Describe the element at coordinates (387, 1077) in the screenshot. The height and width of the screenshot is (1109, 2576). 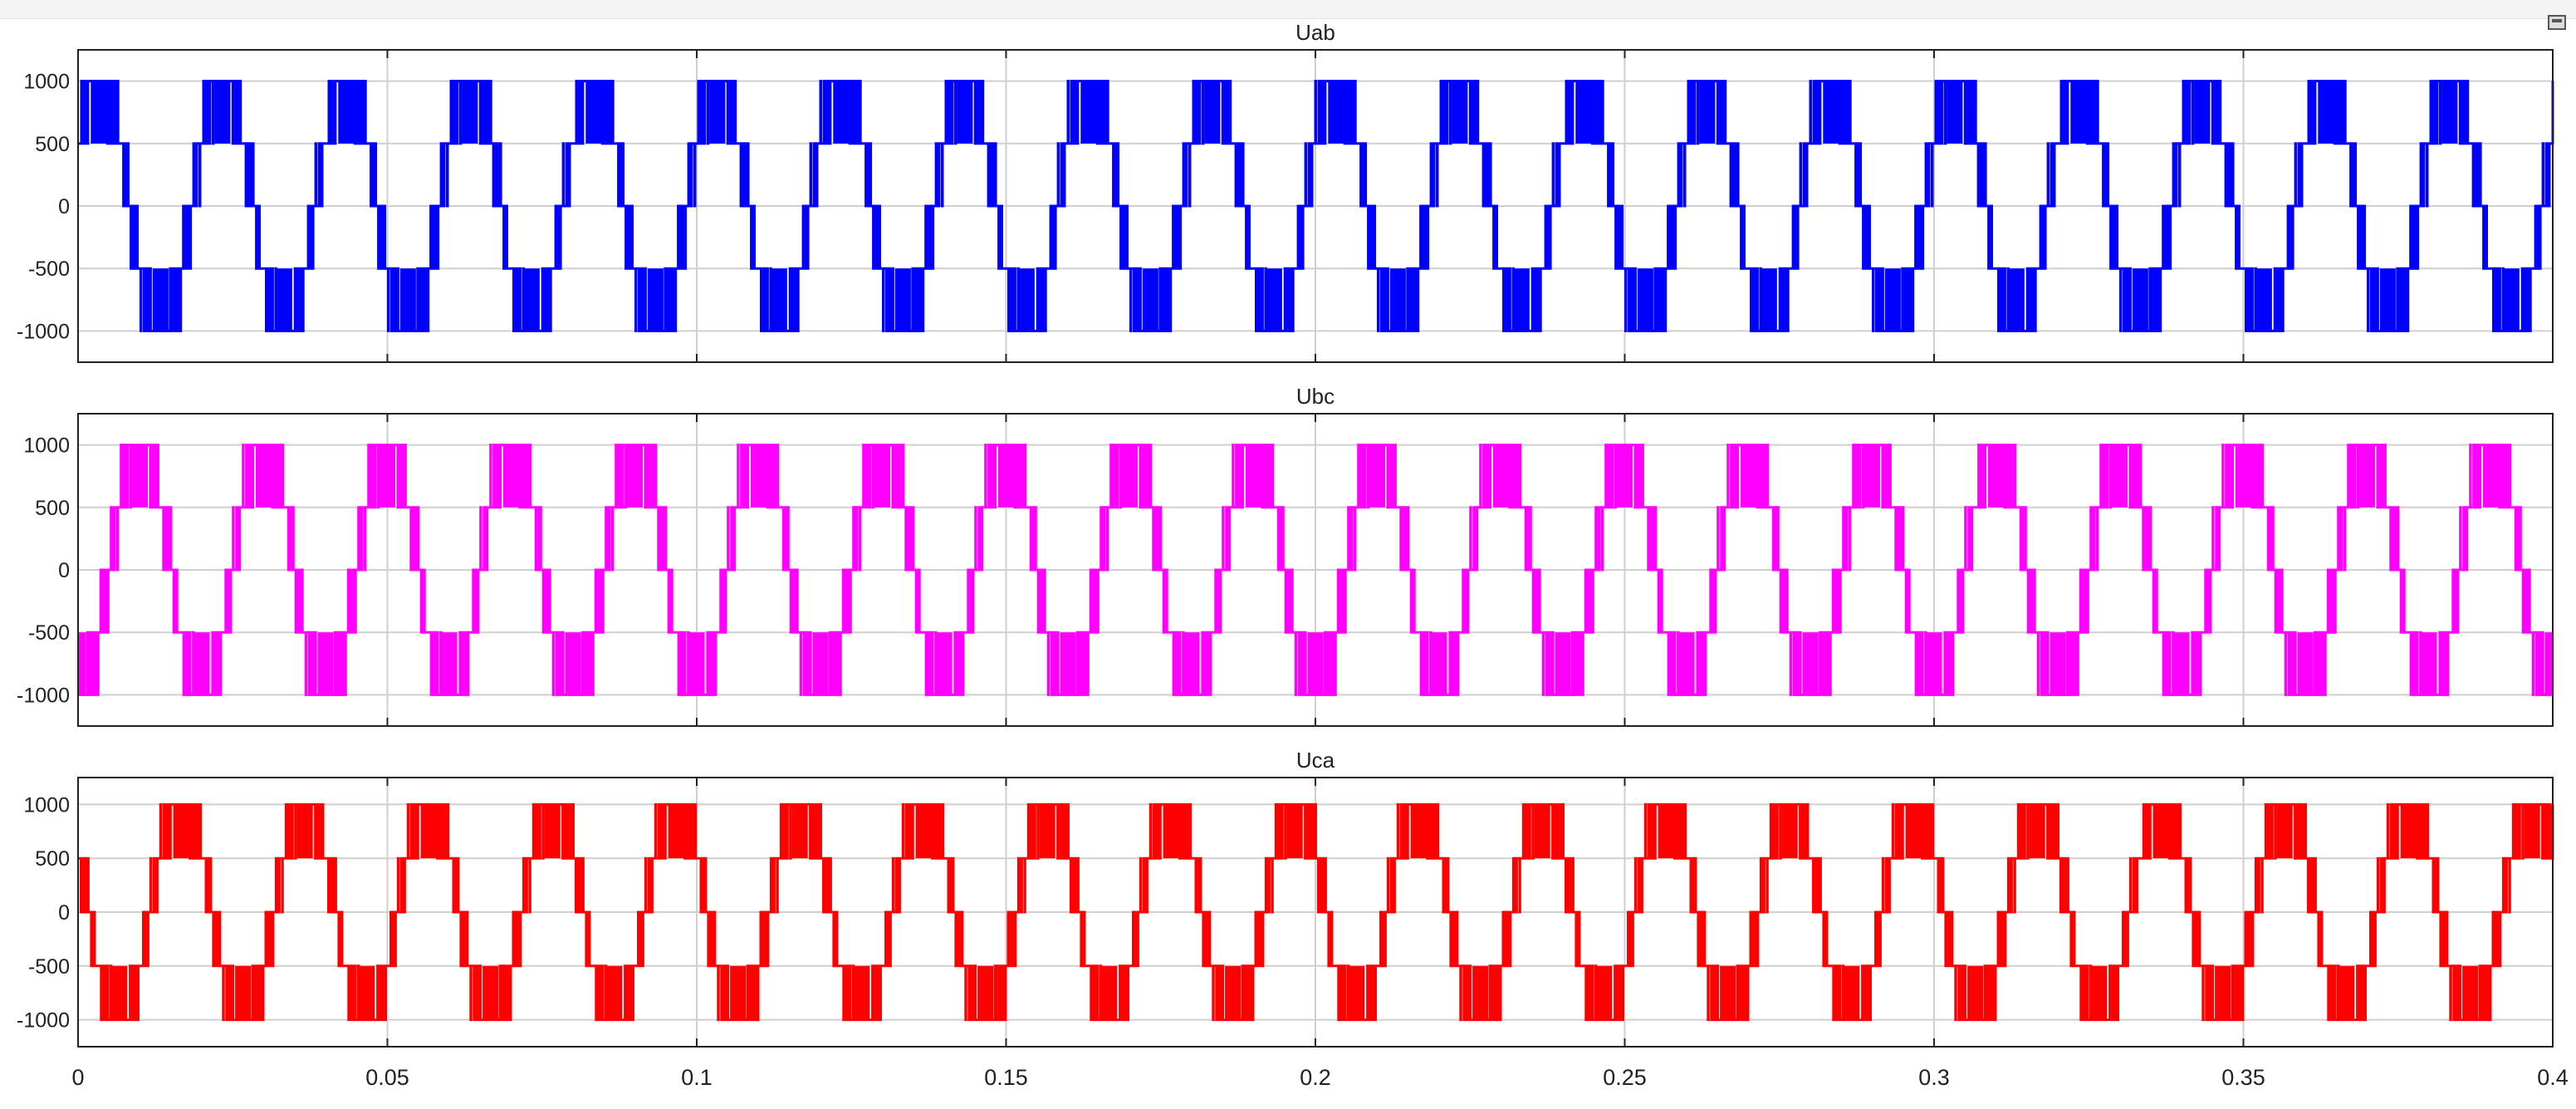
I see `x-tick-label: 0.05` at that location.